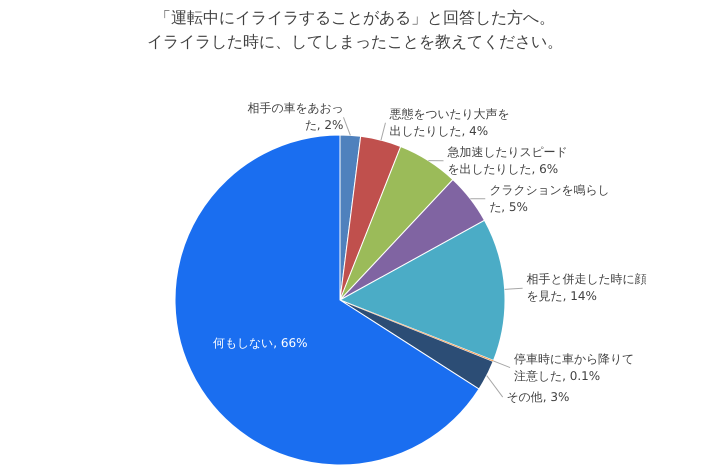  I want to click on slice-label: その他, 3%, so click(538, 397).